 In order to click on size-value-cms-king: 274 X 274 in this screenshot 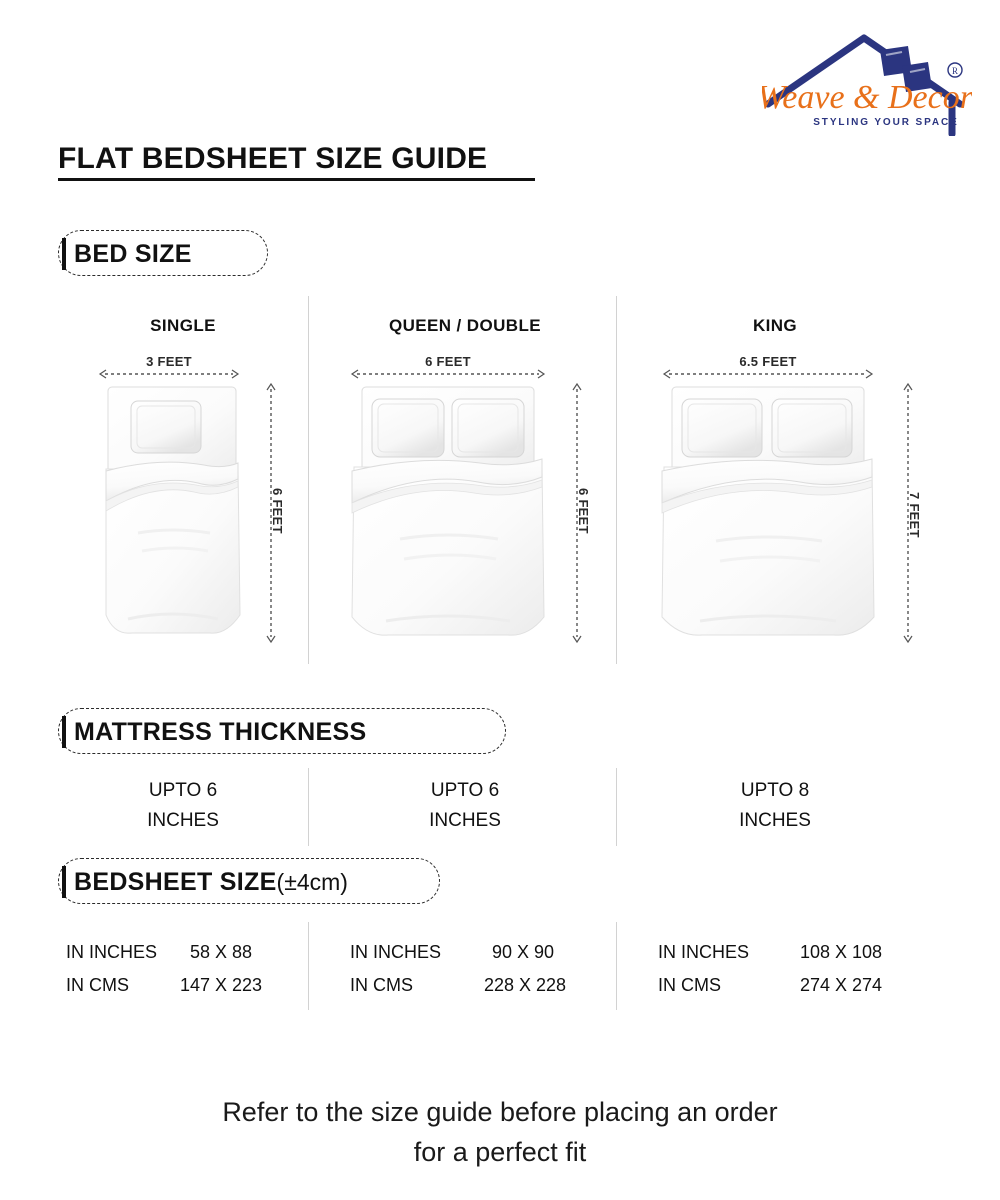, I will do `click(841, 985)`.